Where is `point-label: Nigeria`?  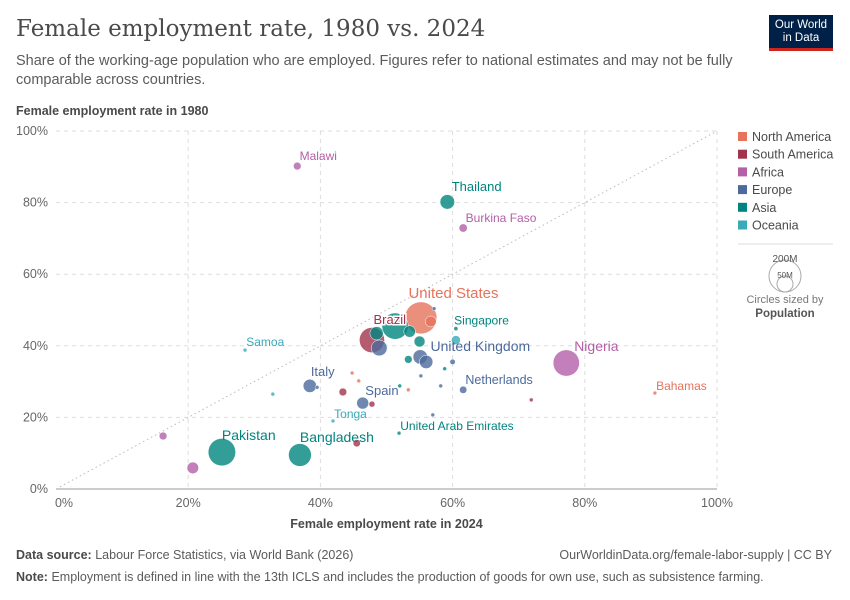
point-label: Nigeria is located at coordinates (596, 346).